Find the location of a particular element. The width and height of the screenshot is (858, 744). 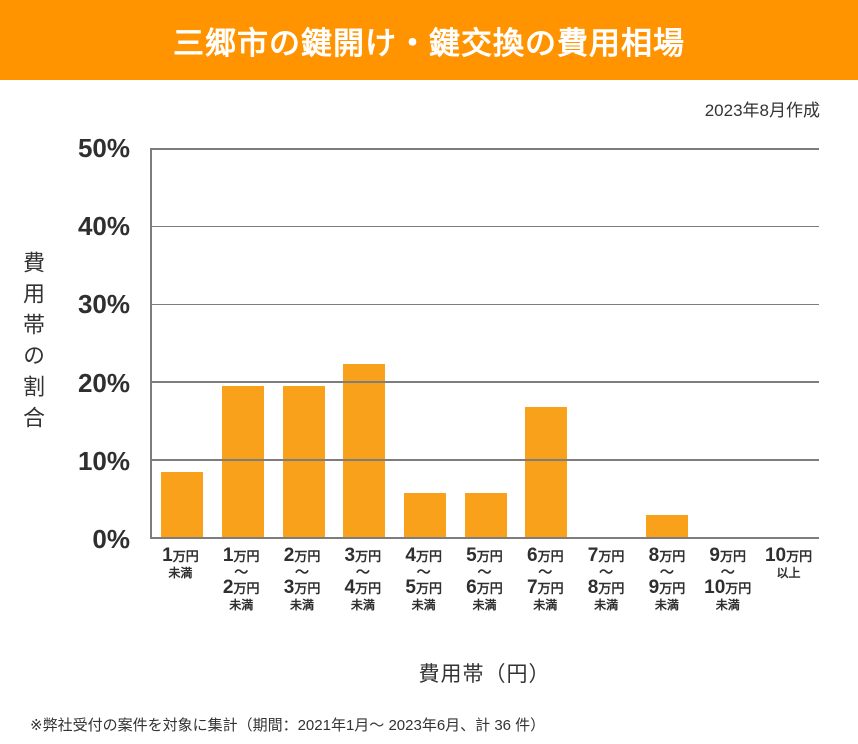

y-tick-label: 0% is located at coordinates (111, 539).